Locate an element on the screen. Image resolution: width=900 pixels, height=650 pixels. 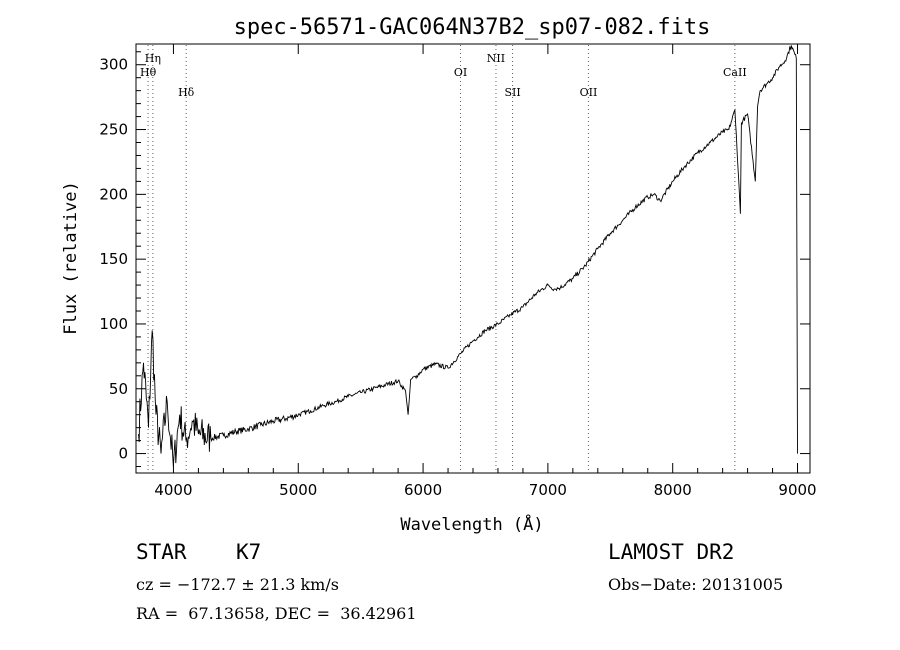
x-tick-label: 9000 is located at coordinates (797, 490).